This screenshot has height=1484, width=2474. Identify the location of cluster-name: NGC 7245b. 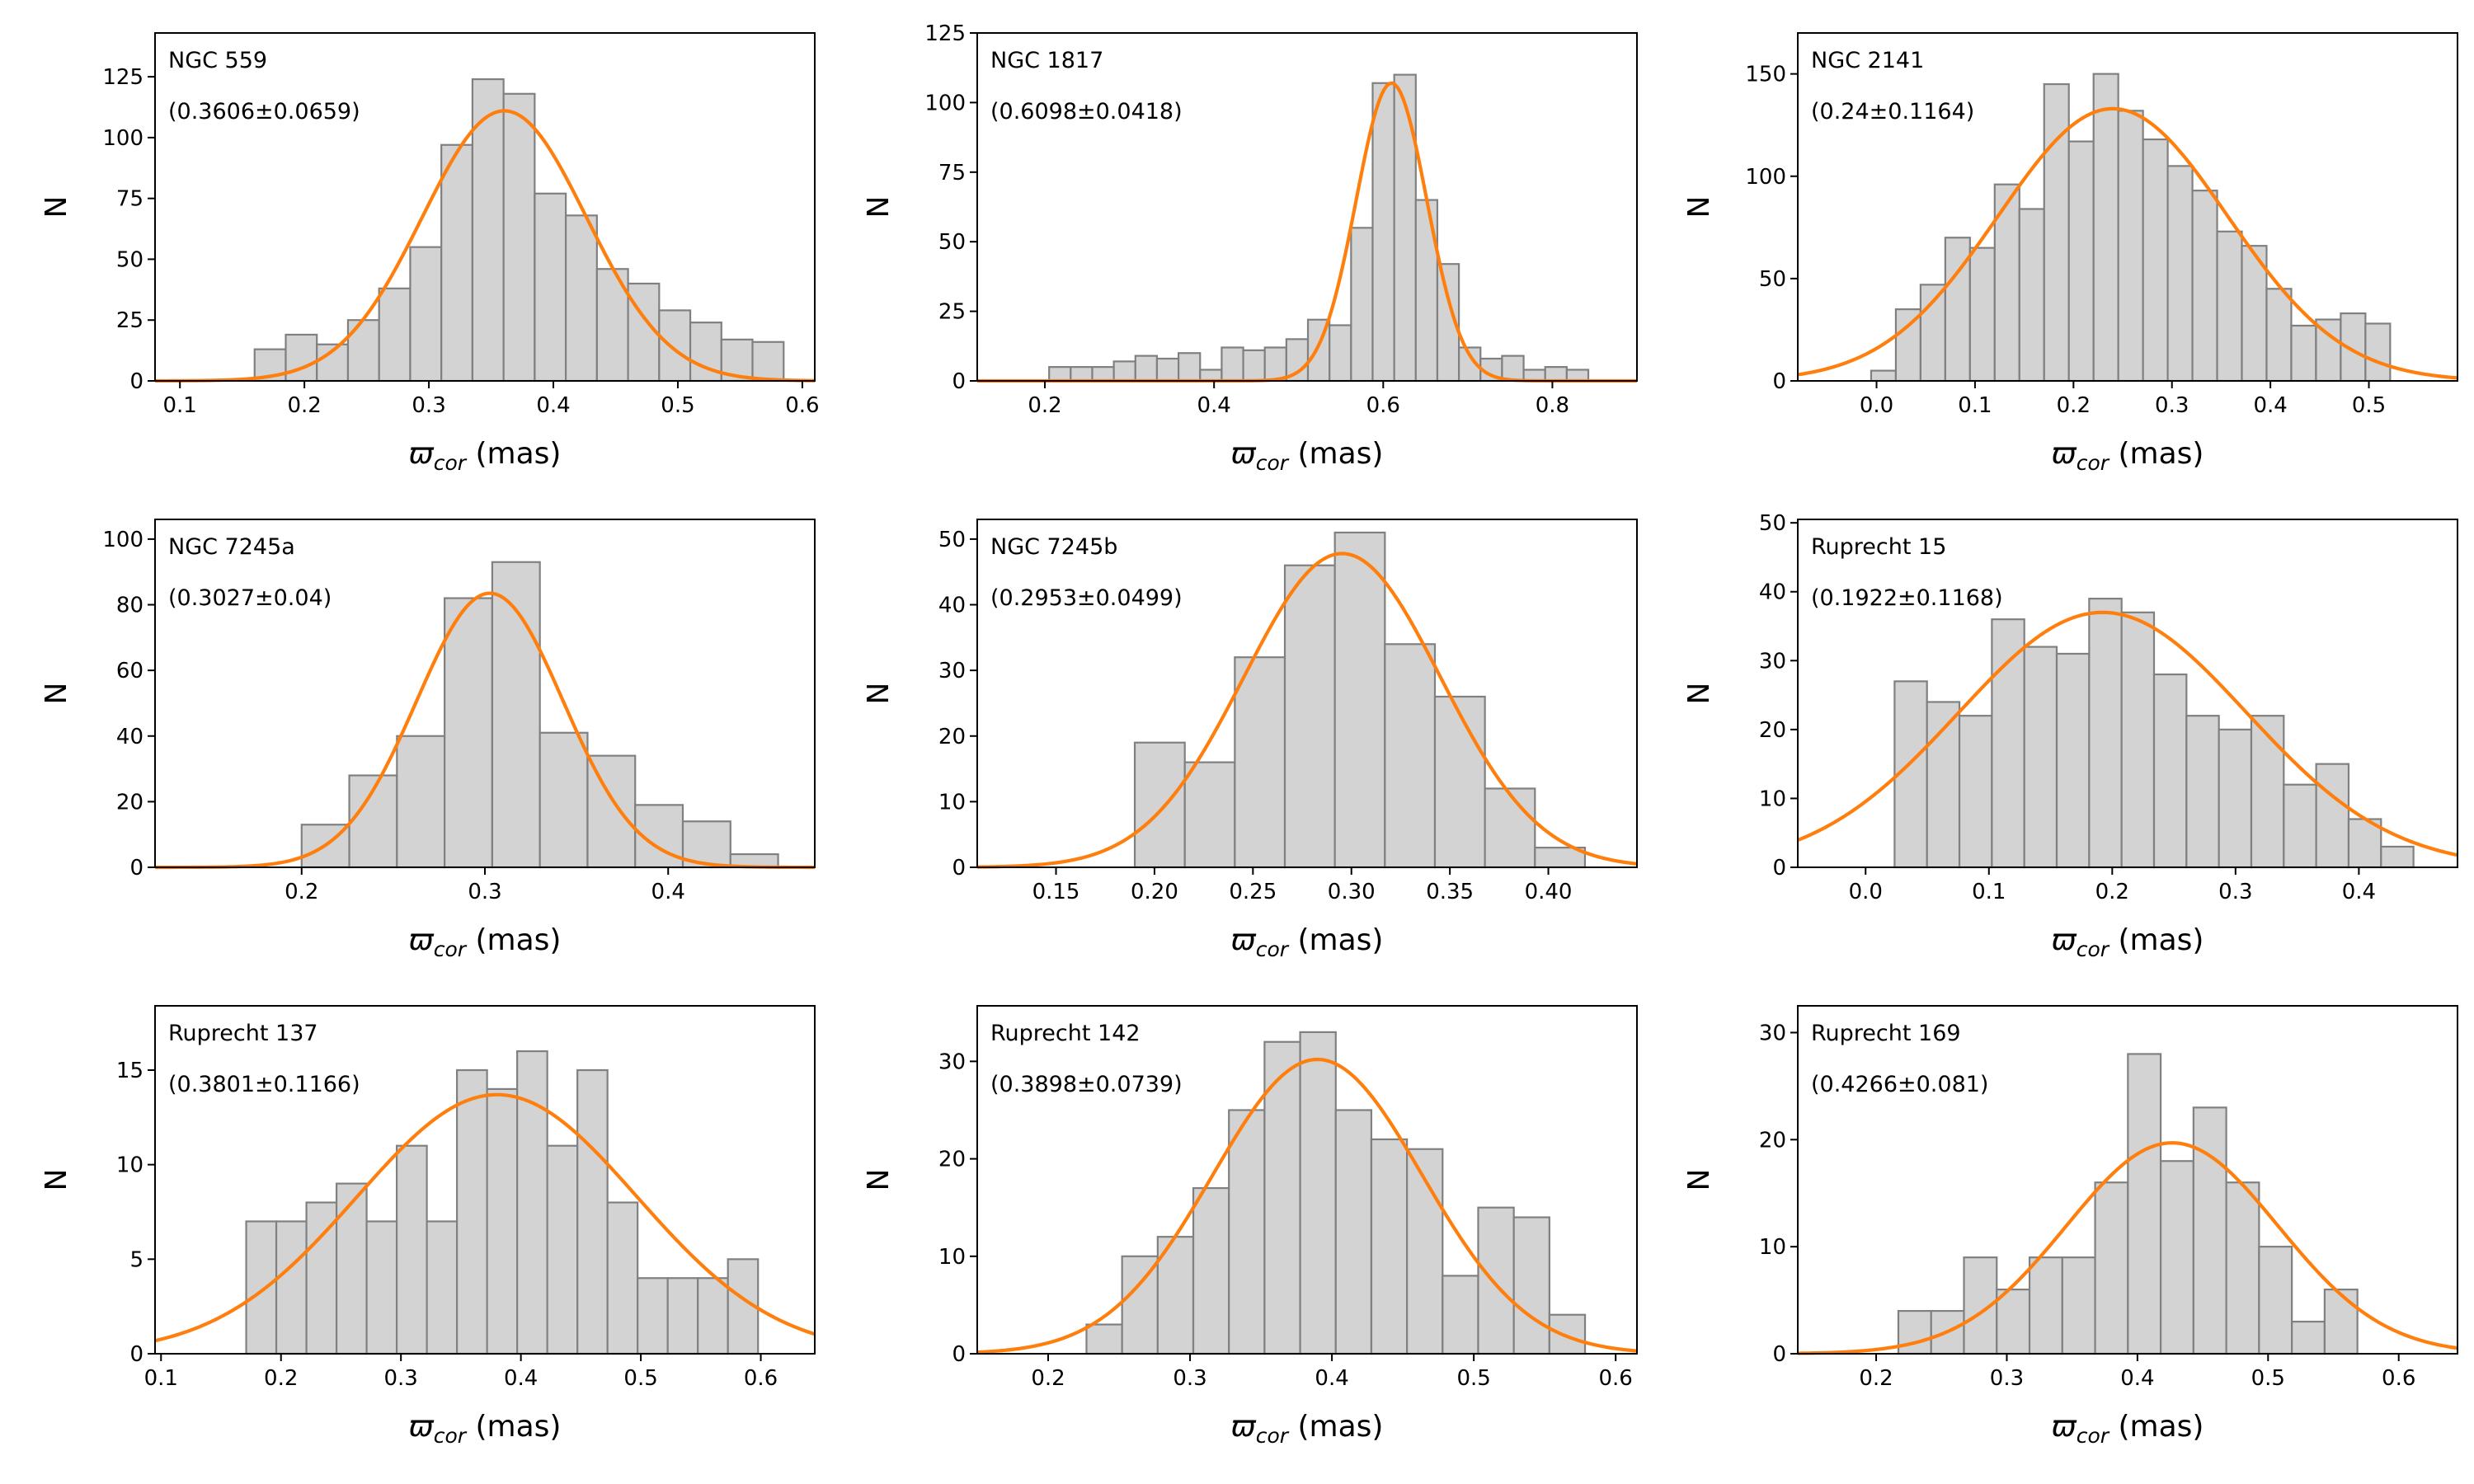
(1053, 547).